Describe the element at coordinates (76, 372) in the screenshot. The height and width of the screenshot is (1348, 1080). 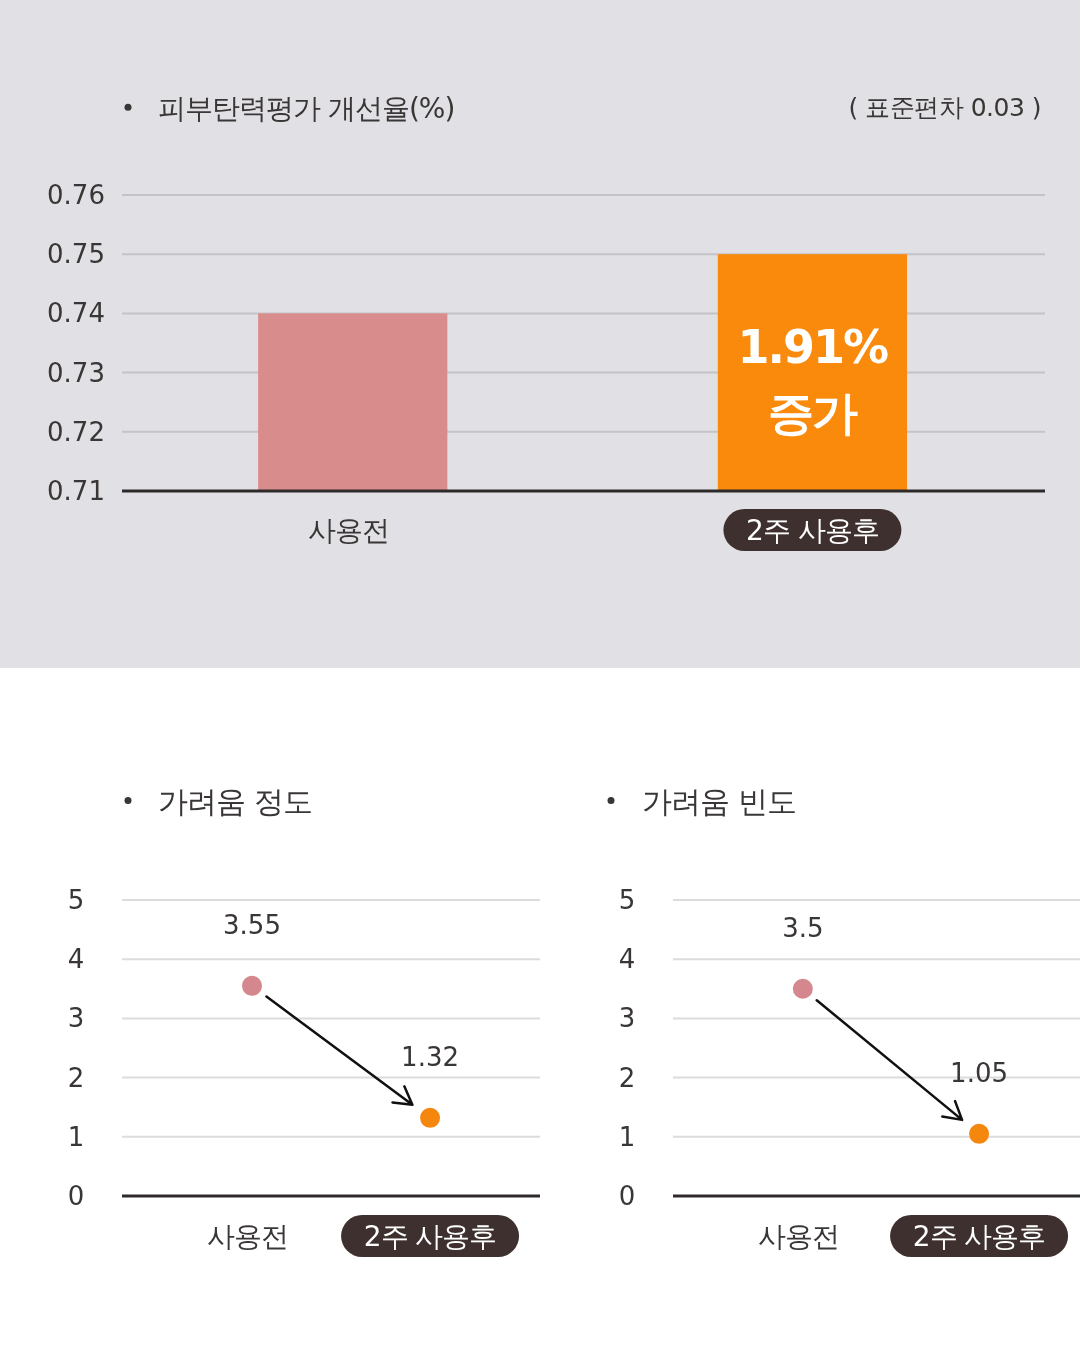
I see `y-tick-label: 0.73` at that location.